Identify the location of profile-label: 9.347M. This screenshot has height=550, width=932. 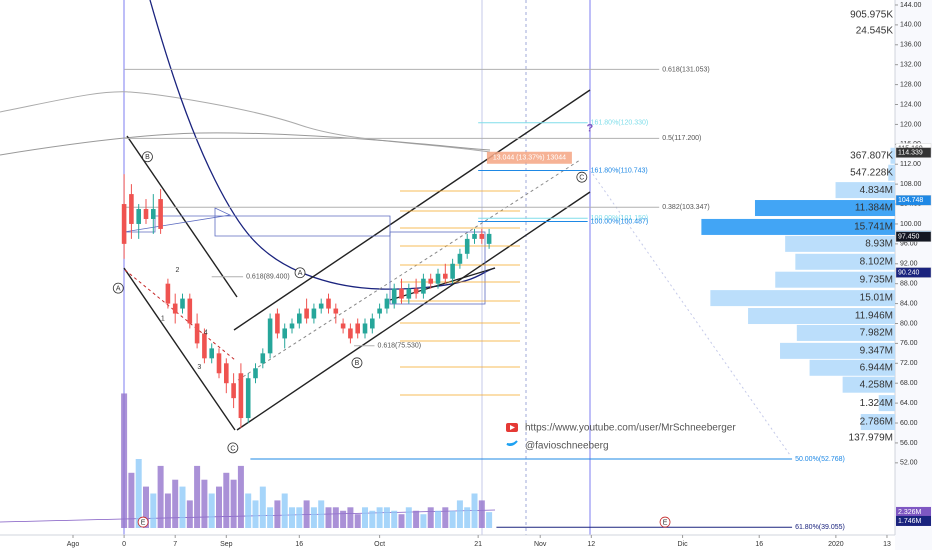
(876, 351).